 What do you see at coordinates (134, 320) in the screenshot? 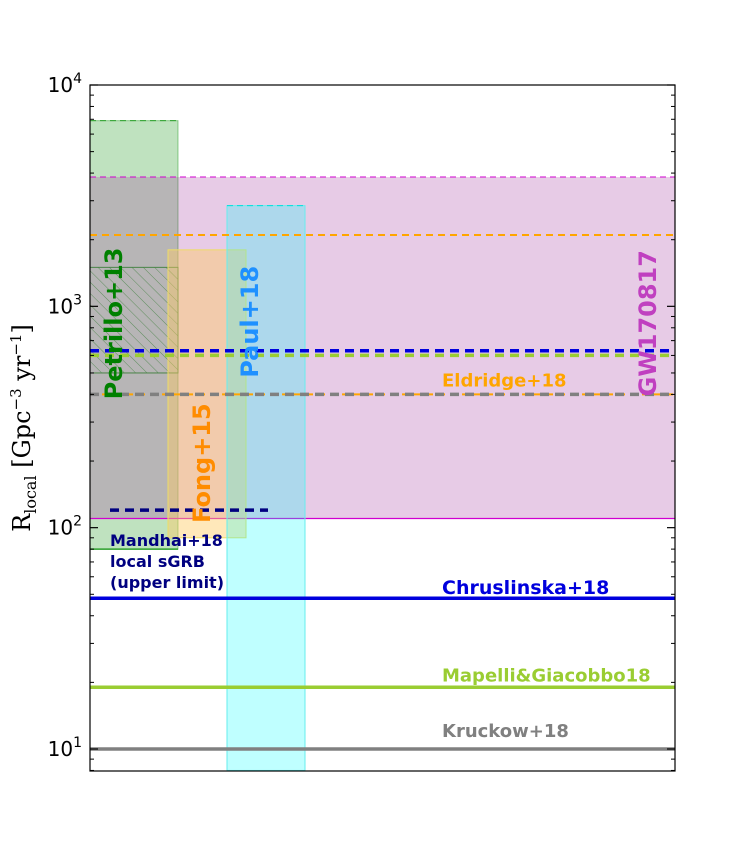
I see `petrillo-hatched-band` at bounding box center [134, 320].